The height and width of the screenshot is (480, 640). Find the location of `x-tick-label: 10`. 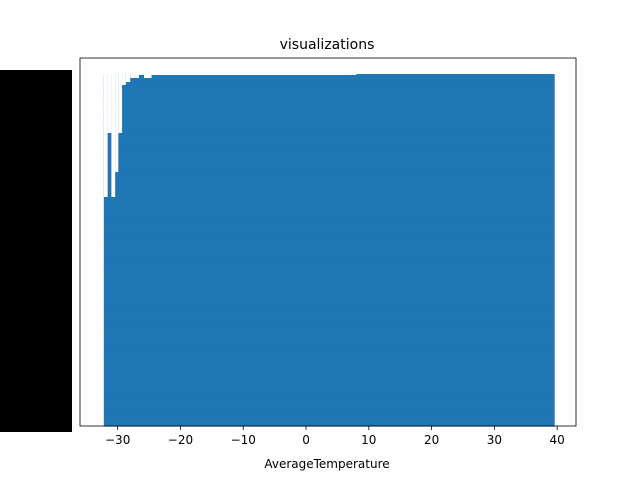

x-tick-label: 10 is located at coordinates (368, 440).